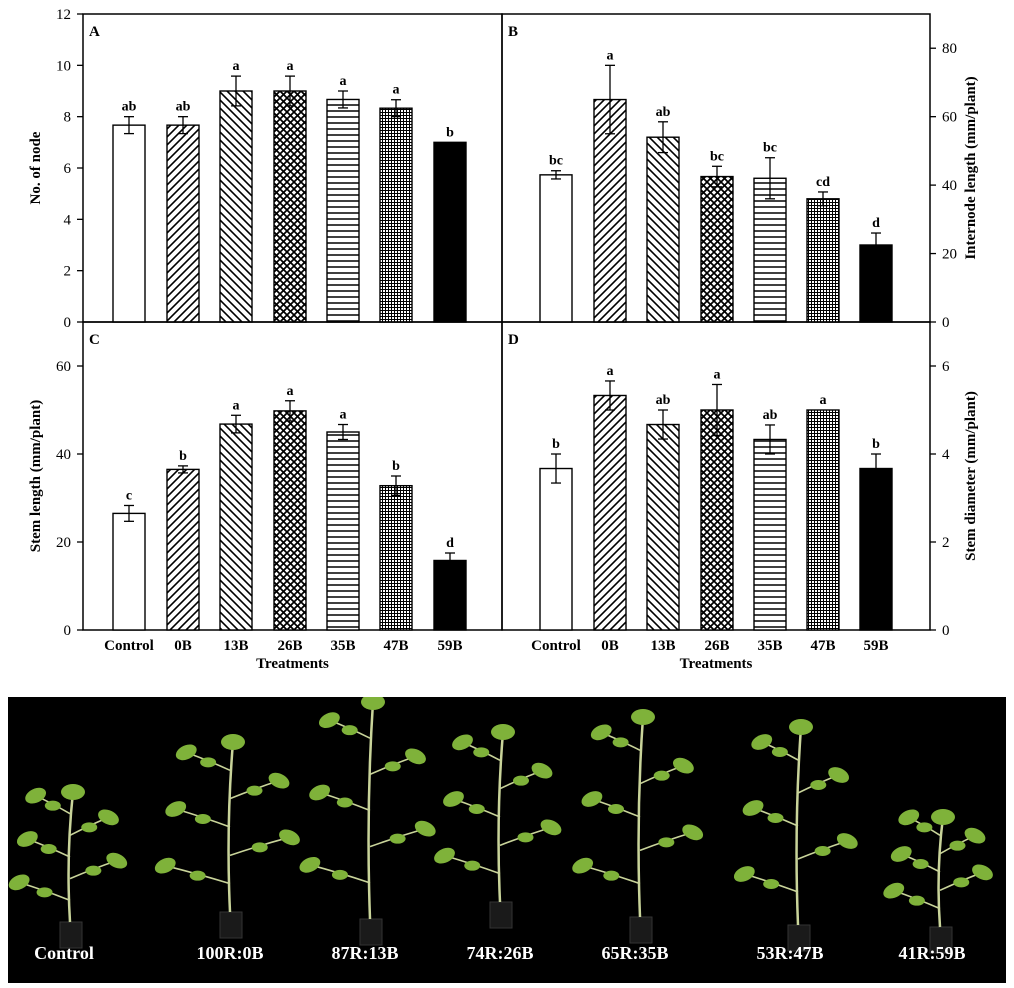  I want to click on y-tick-label: 6, so click(946, 367).